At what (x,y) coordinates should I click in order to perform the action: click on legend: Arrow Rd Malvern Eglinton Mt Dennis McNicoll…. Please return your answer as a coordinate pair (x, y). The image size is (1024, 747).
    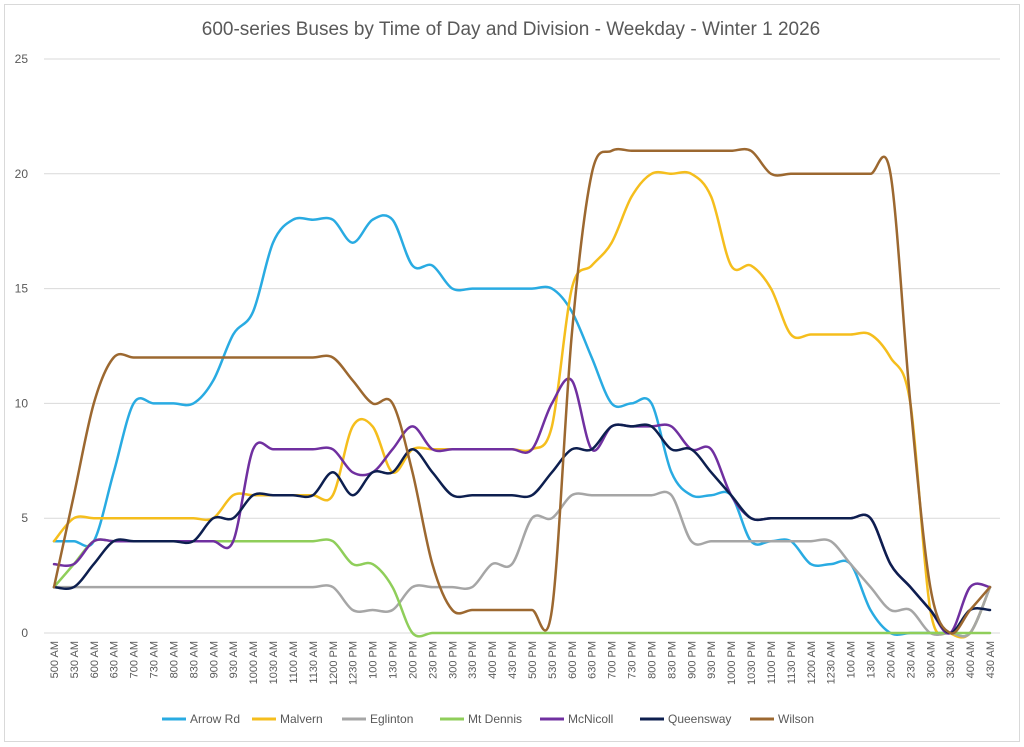
    Looking at the image, I should click on (488, 719).